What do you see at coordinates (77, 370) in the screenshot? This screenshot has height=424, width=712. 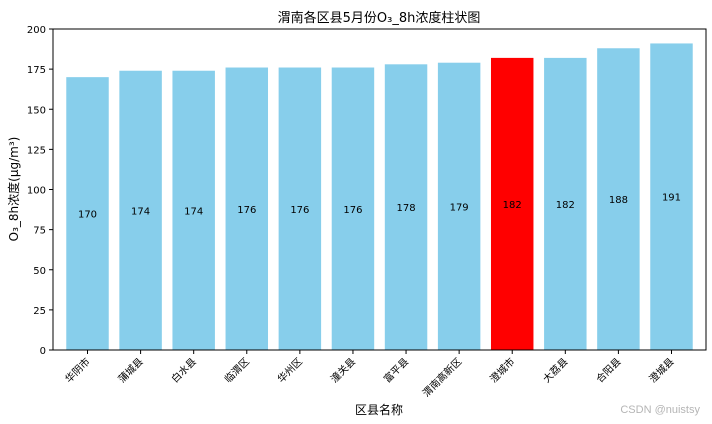 I see `x-tick-label: 华阴市` at bounding box center [77, 370].